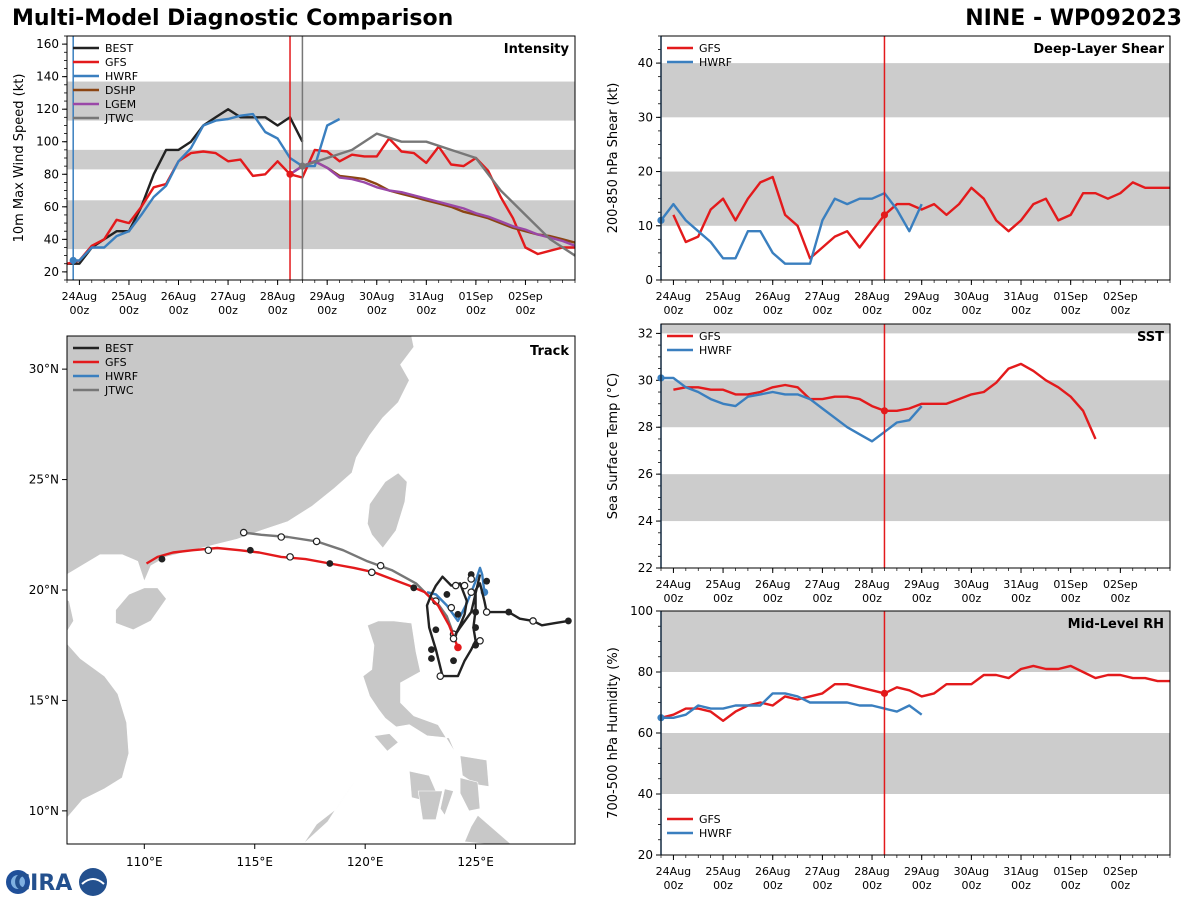  Describe the element at coordinates (525, 296) in the screenshot. I see `intensity-xtick-label: 02Sep` at that location.